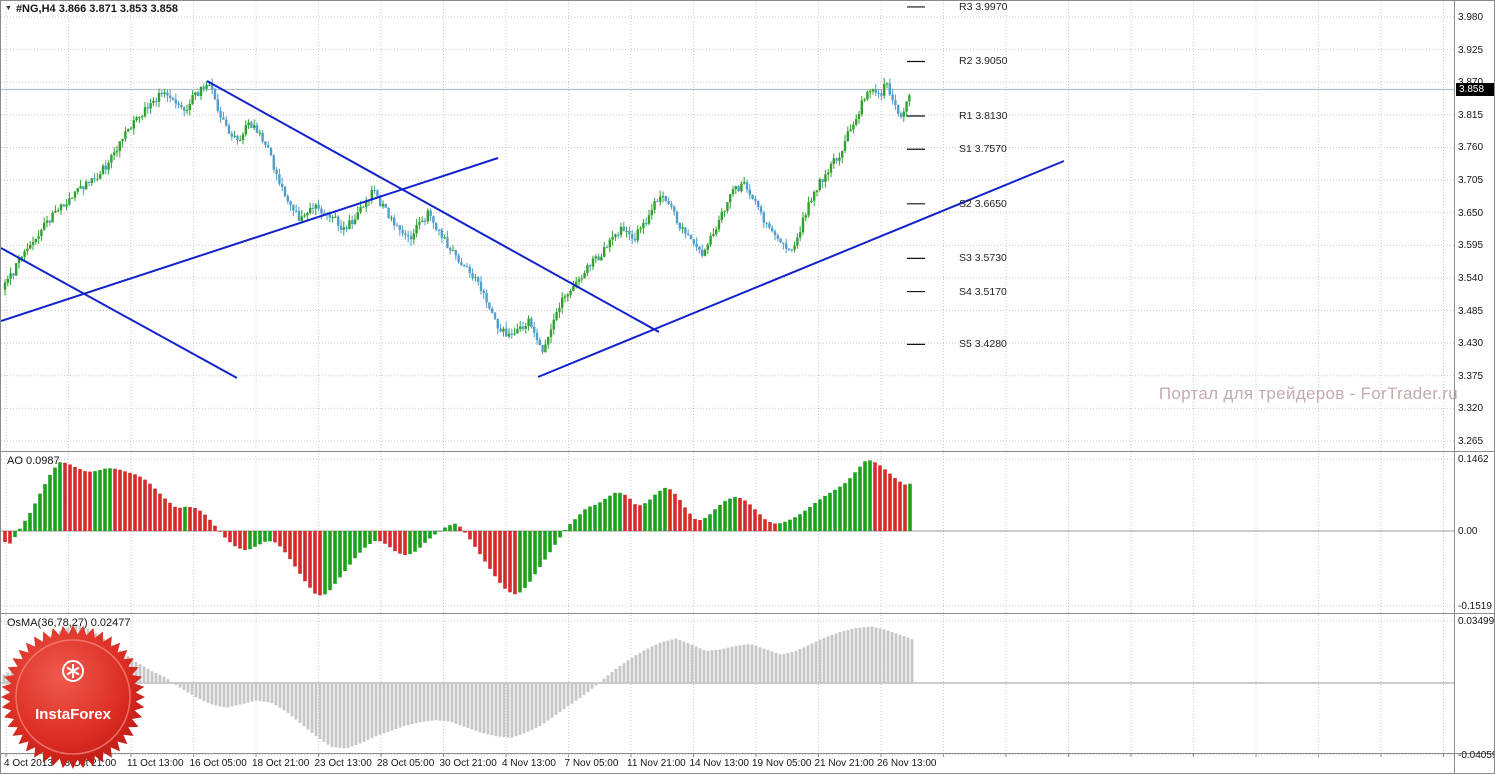 The height and width of the screenshot is (774, 1495). Describe the element at coordinates (1471, 246) in the screenshot. I see `price-axis-tick: 3.595` at that location.